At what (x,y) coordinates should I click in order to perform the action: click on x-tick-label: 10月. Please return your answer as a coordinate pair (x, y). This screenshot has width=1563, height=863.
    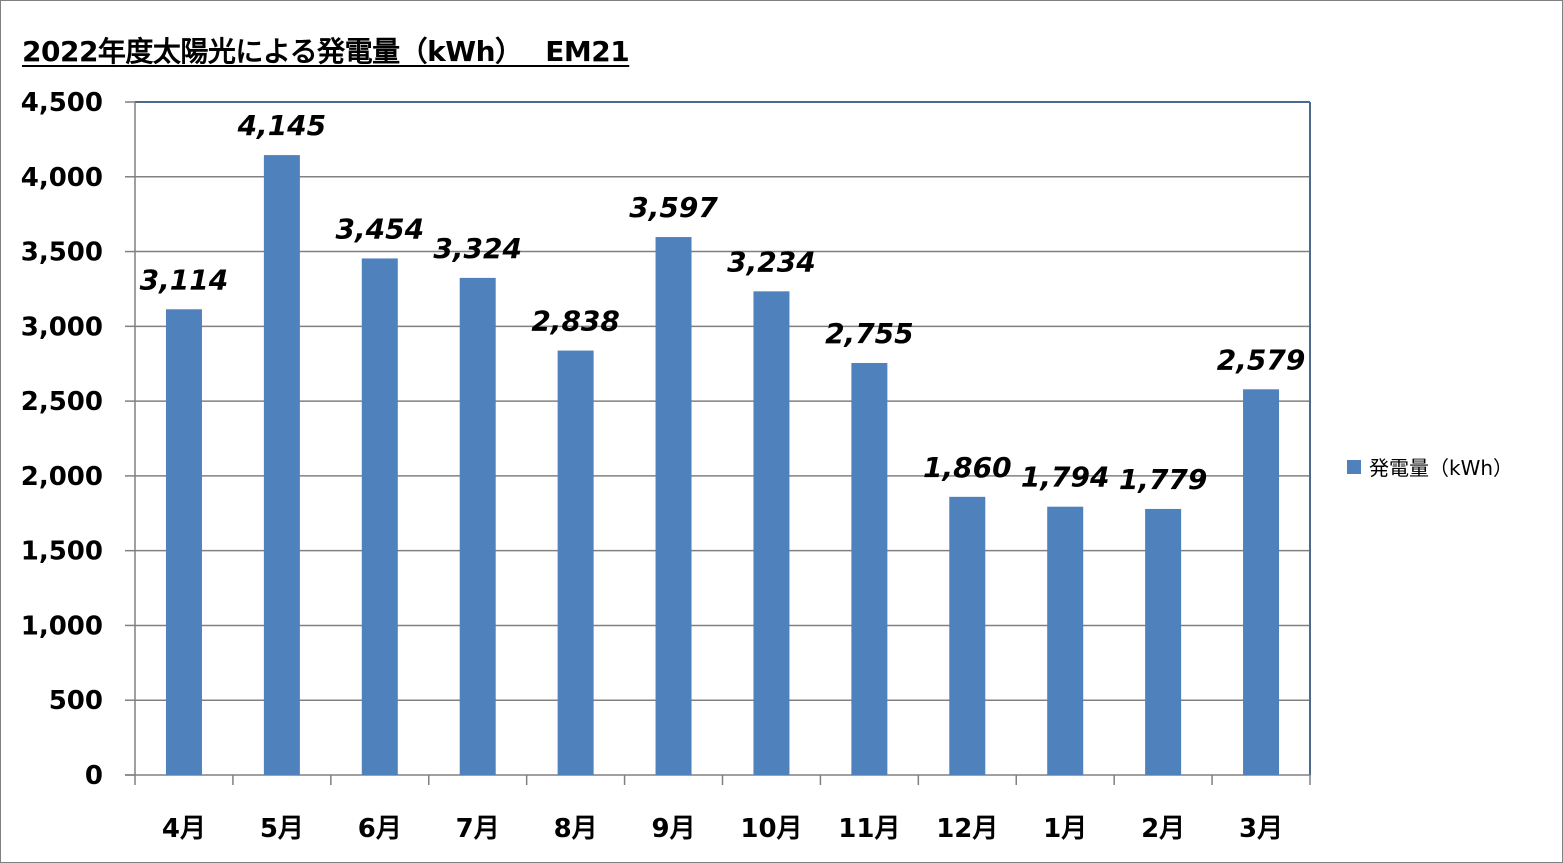
    Looking at the image, I should click on (771, 829).